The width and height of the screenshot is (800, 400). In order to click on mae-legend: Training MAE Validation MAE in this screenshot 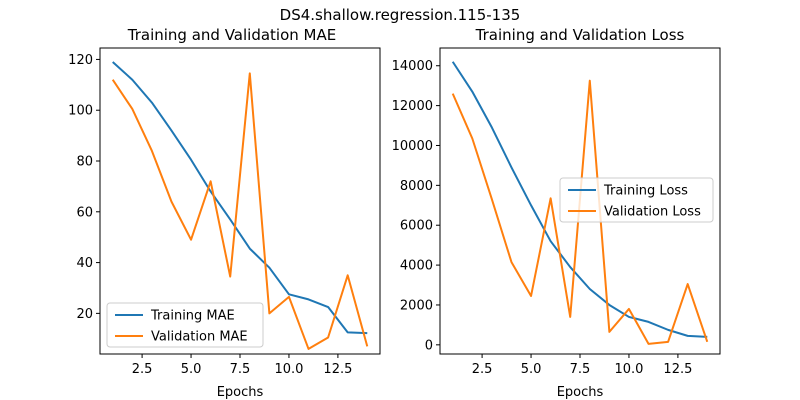, I will do `click(185, 325)`.